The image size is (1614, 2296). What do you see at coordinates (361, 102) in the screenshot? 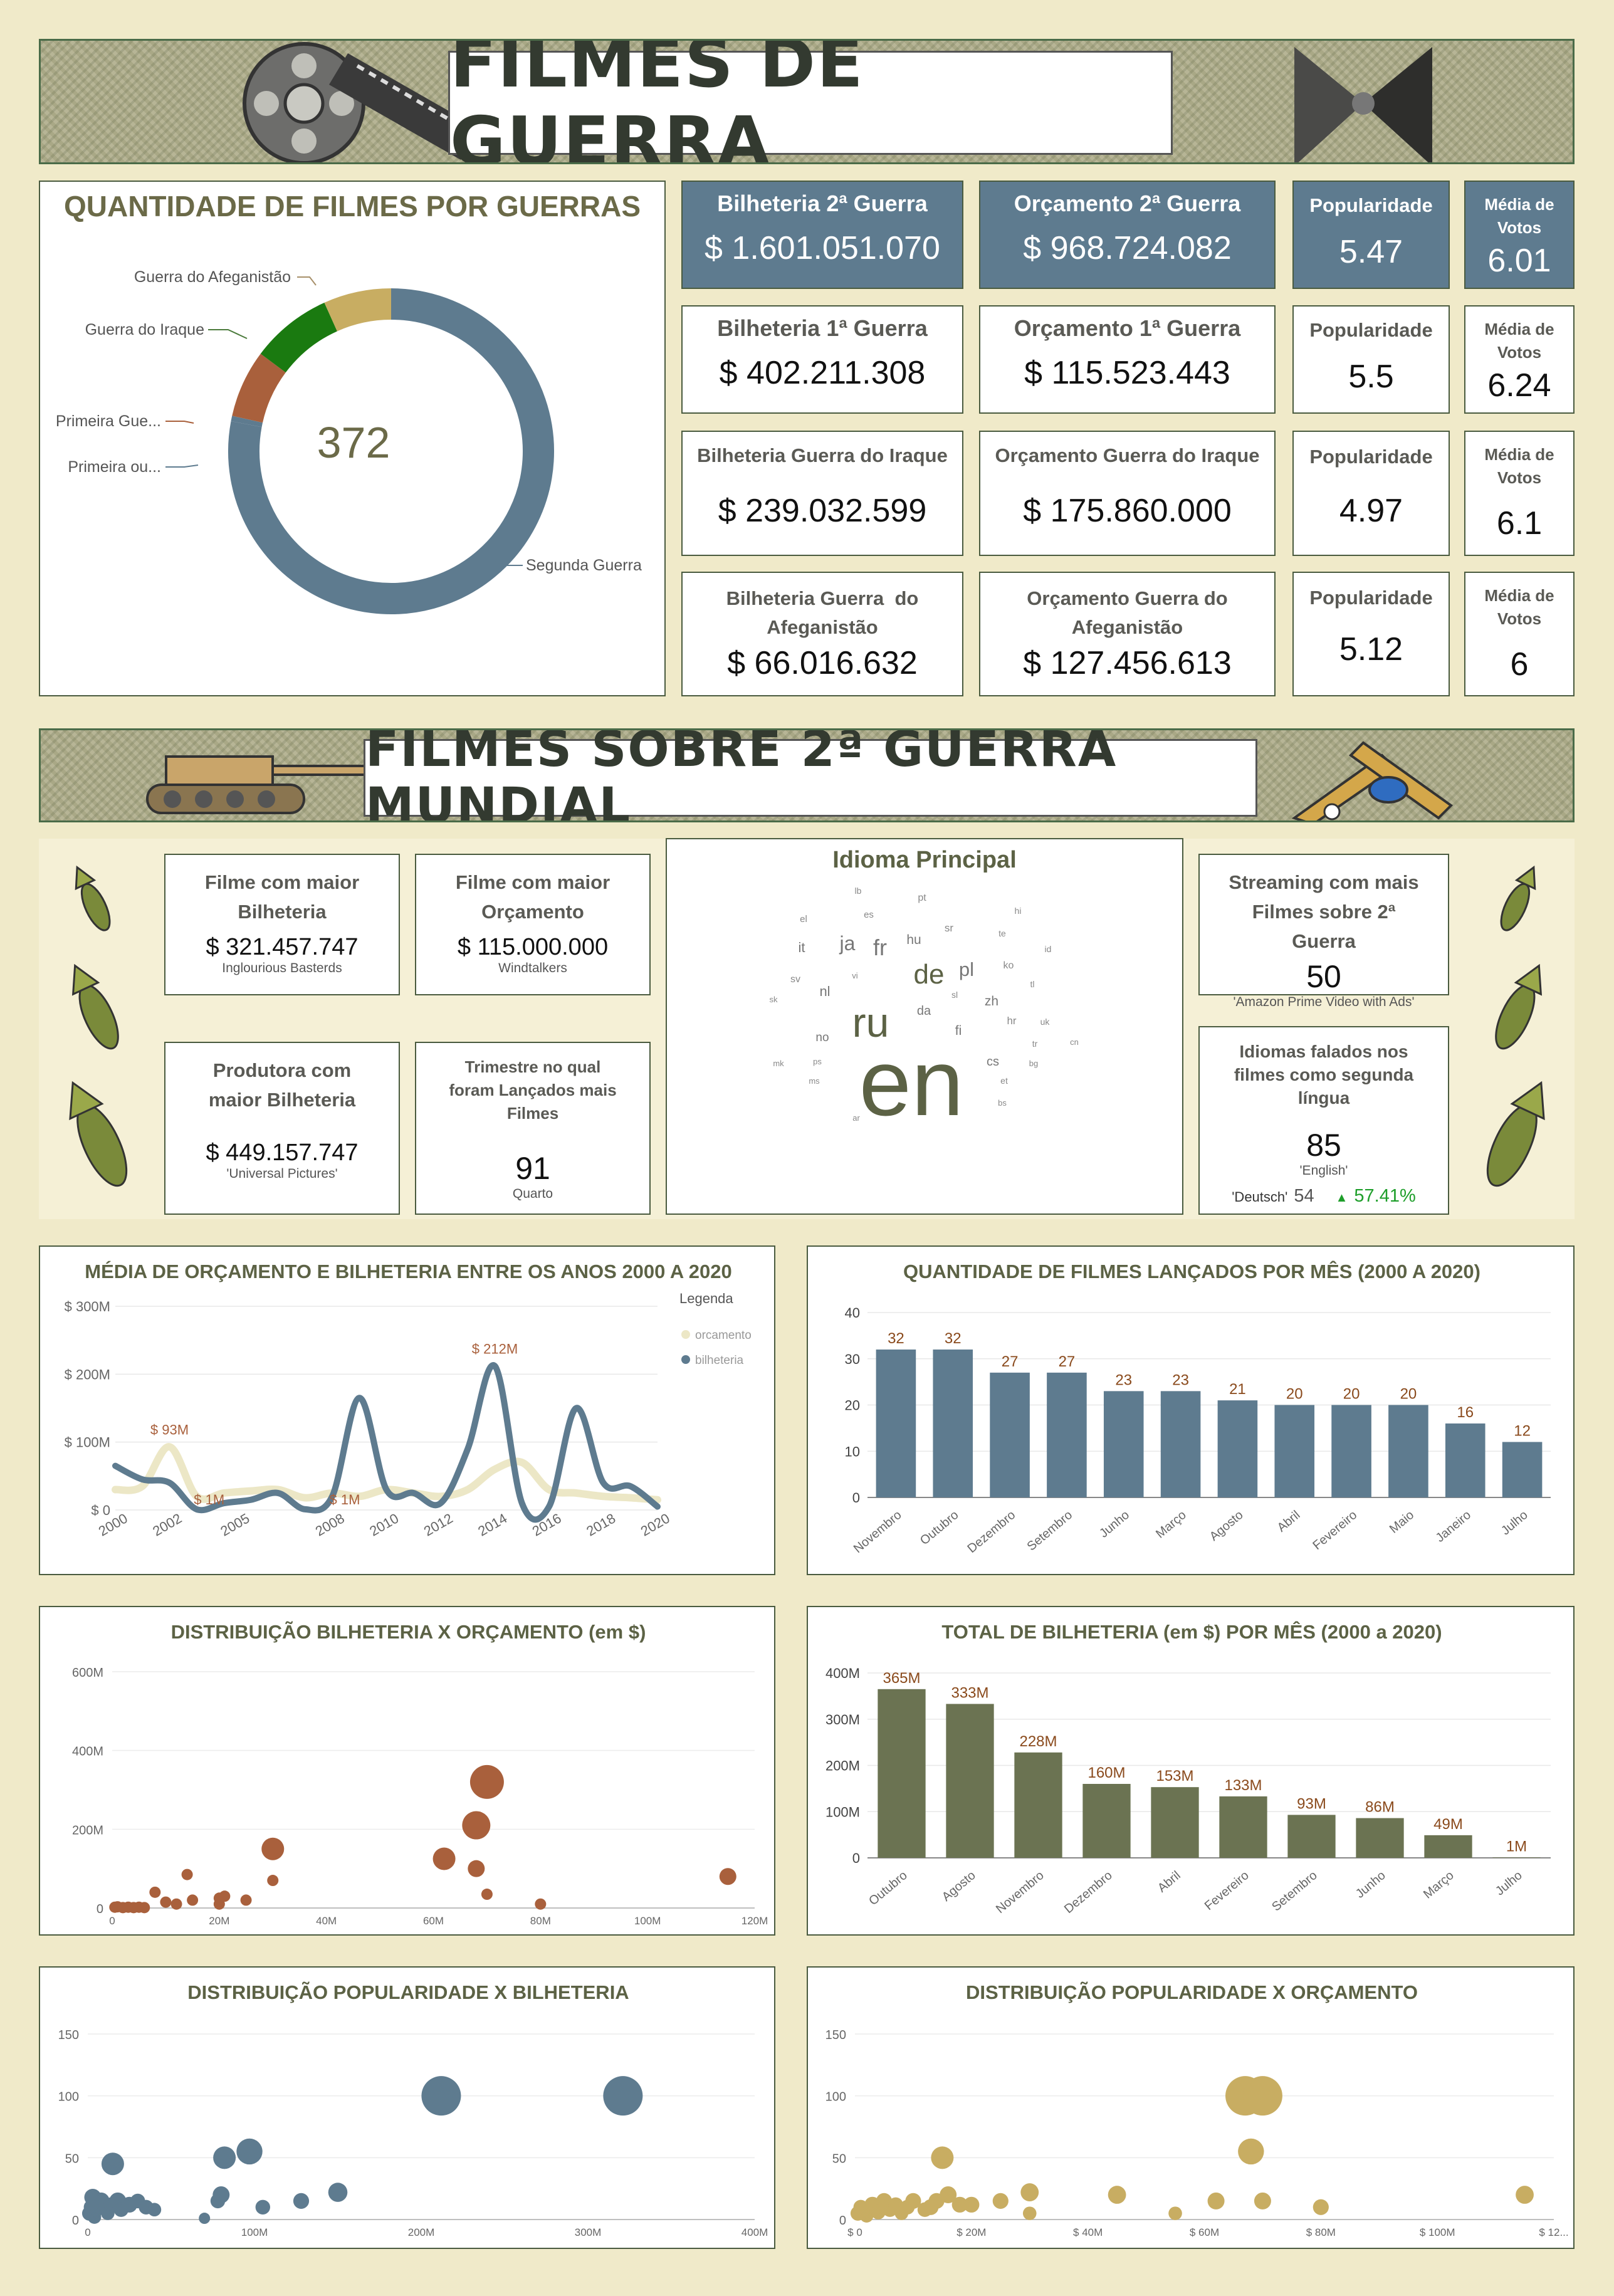
I see `film-reel-icon` at bounding box center [361, 102].